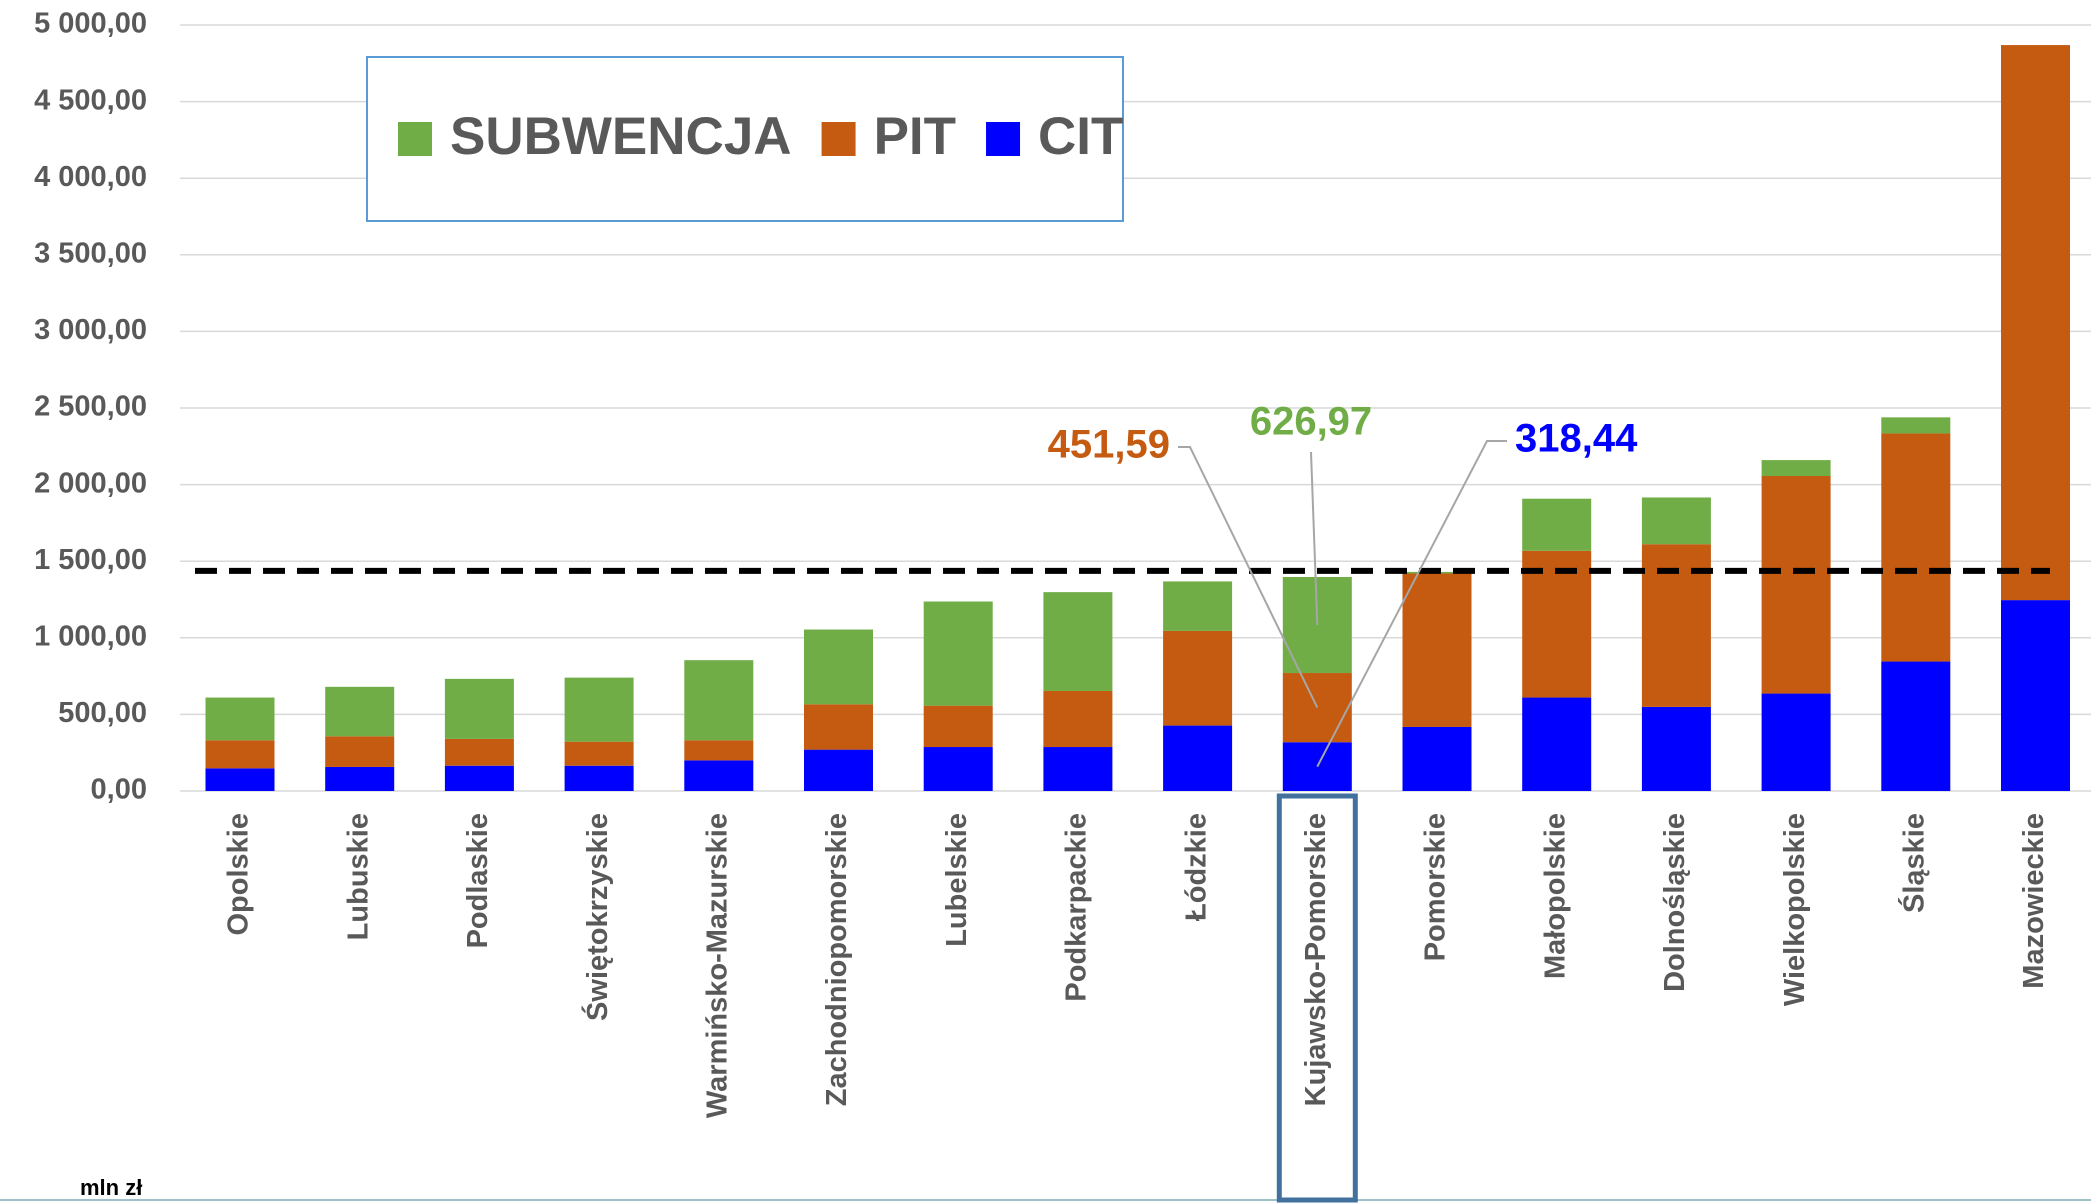 The width and height of the screenshot is (2091, 1203). What do you see at coordinates (915, 136) in the screenshot?
I see `legend-label: PIT` at bounding box center [915, 136].